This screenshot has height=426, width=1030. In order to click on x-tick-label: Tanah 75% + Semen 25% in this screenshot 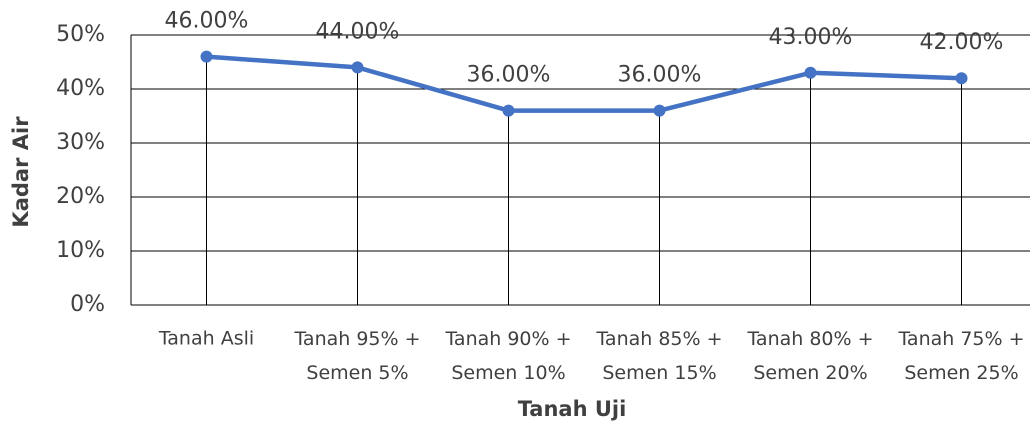, I will do `click(960, 356)`.